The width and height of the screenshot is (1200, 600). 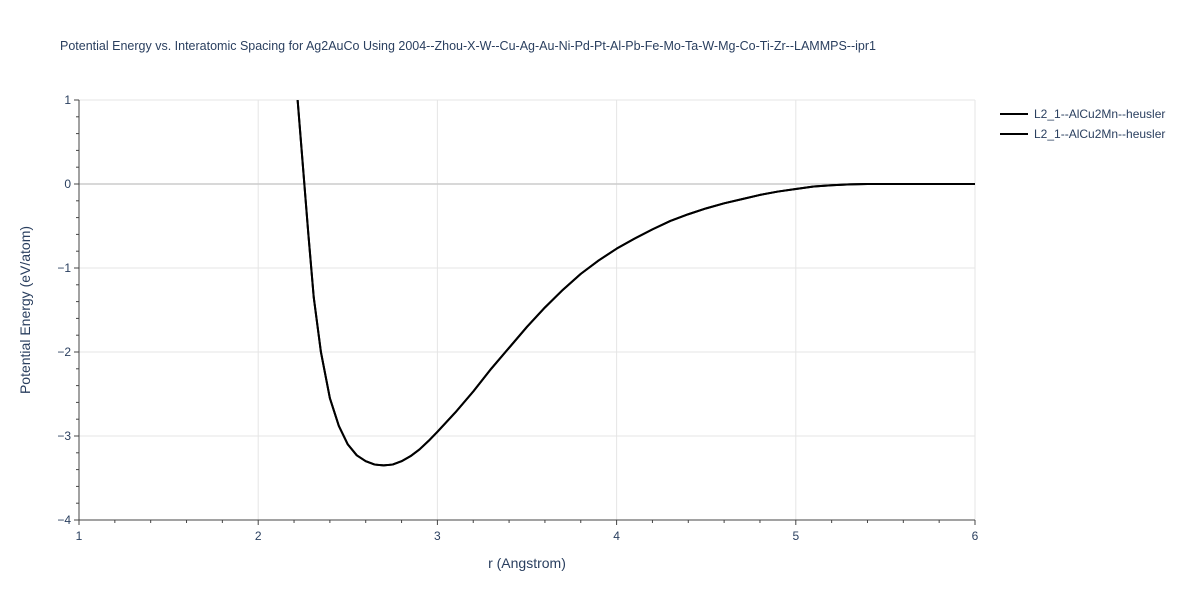 What do you see at coordinates (79, 536) in the screenshot?
I see `x-tick-label: 1` at bounding box center [79, 536].